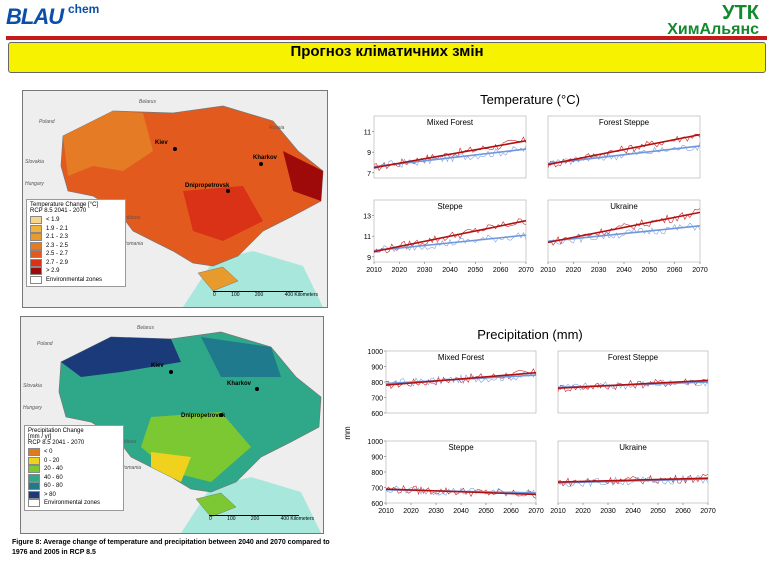 The width and height of the screenshot is (773, 570). Describe the element at coordinates (377, 473) in the screenshot. I see `y-tick-label: 800` at that location.